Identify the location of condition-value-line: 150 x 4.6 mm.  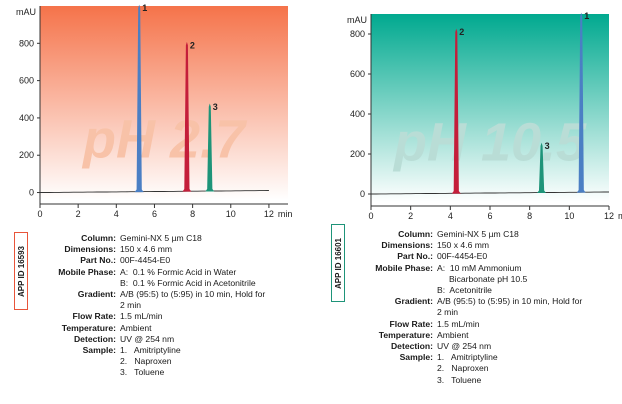
(146, 249).